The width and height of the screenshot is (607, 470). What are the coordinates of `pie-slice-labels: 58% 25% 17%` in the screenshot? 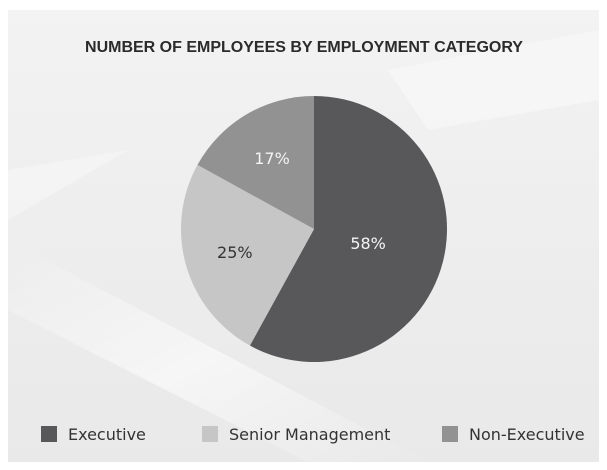 It's located at (301, 205).